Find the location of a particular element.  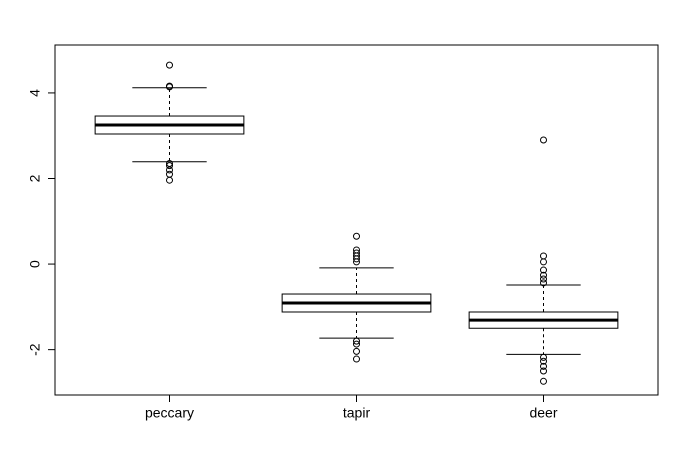

x-tick-label: deer is located at coordinates (543, 413).